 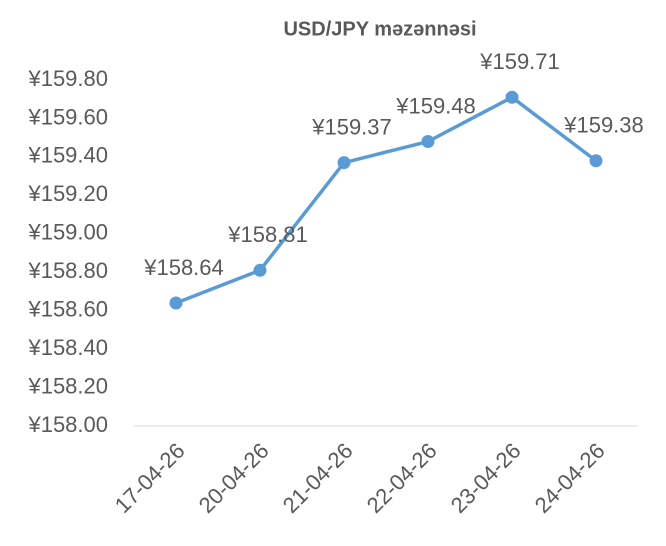 What do you see at coordinates (351, 126) in the screenshot?
I see `data-label: ¥159.37` at bounding box center [351, 126].